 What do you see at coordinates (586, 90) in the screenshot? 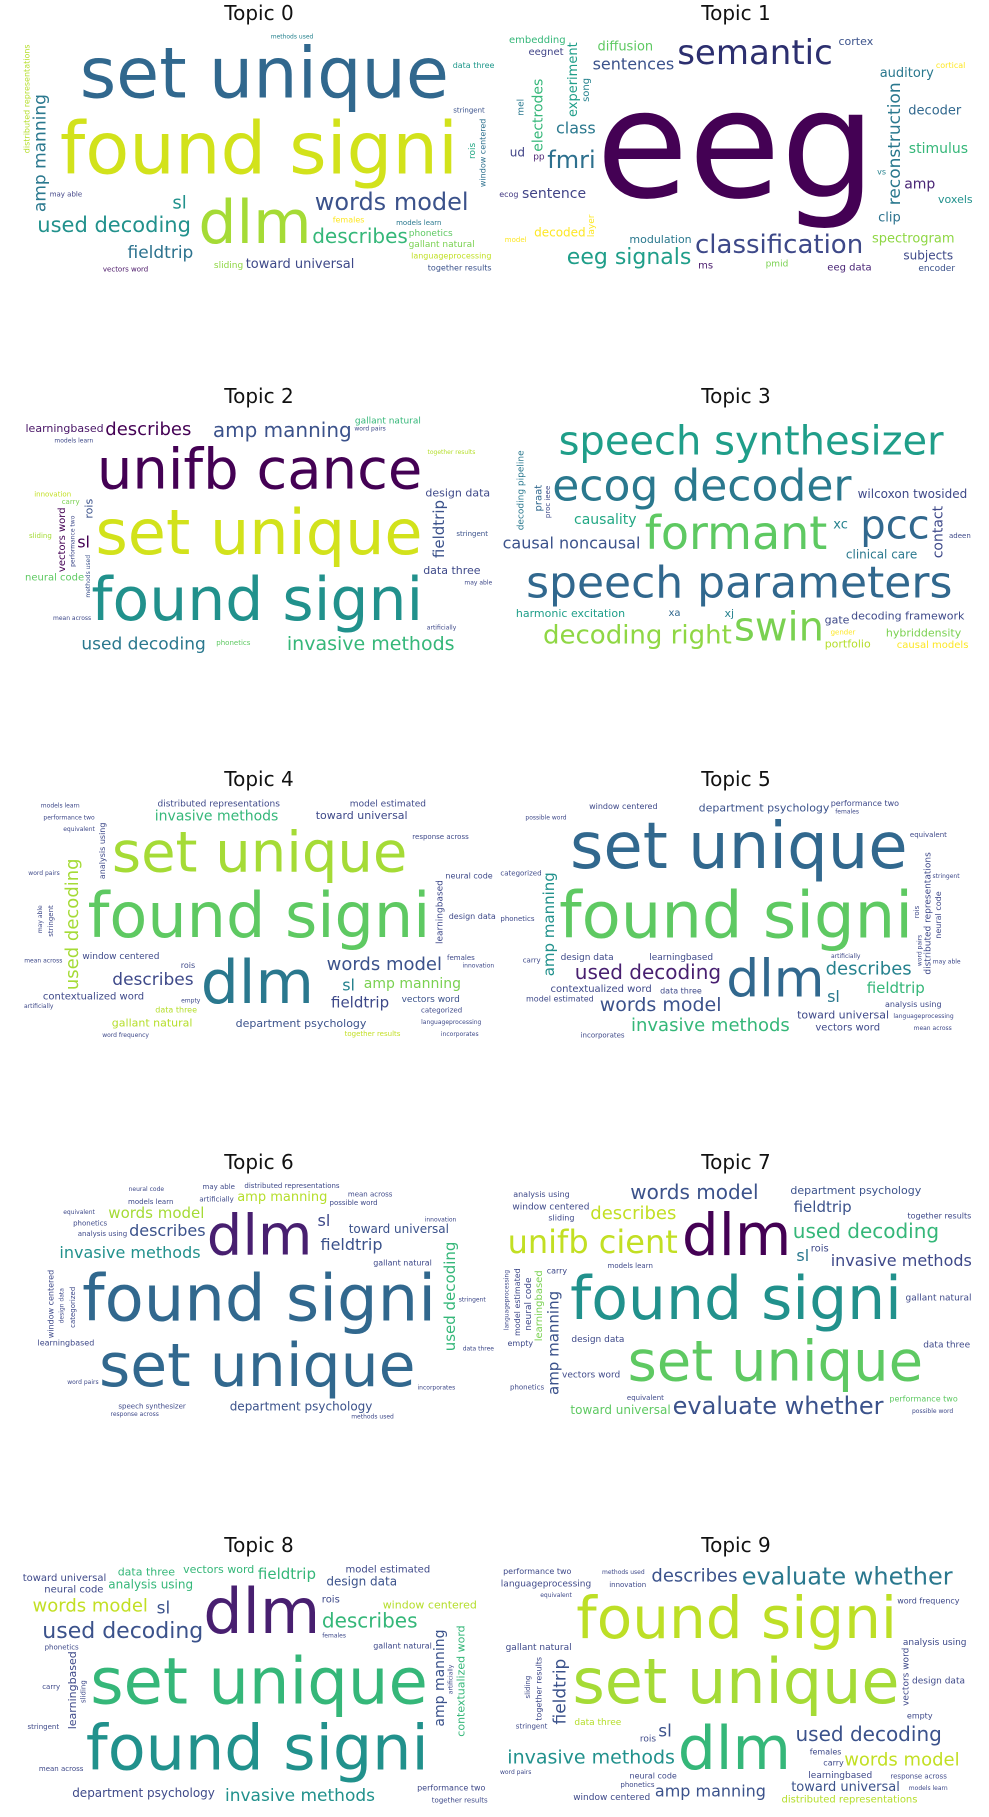
I see `cloud-word: song` at bounding box center [586, 90].